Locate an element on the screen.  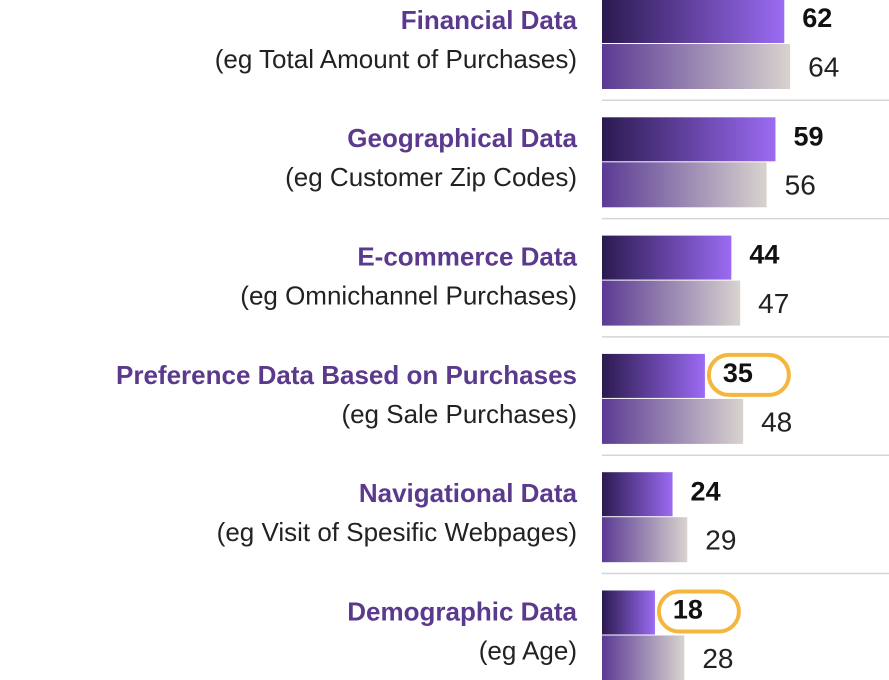
category-label: Demographic Data is located at coordinates (462, 611).